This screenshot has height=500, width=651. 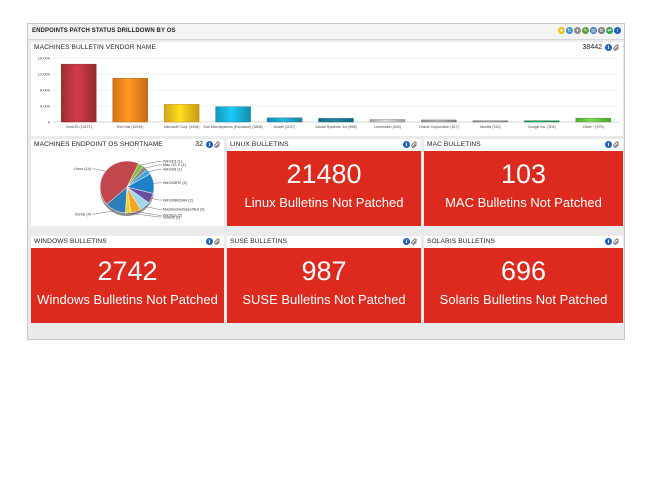 I want to click on suse-bulletins-tile: 987 SUSE Bulletins Not Patched, so click(x=324, y=285).